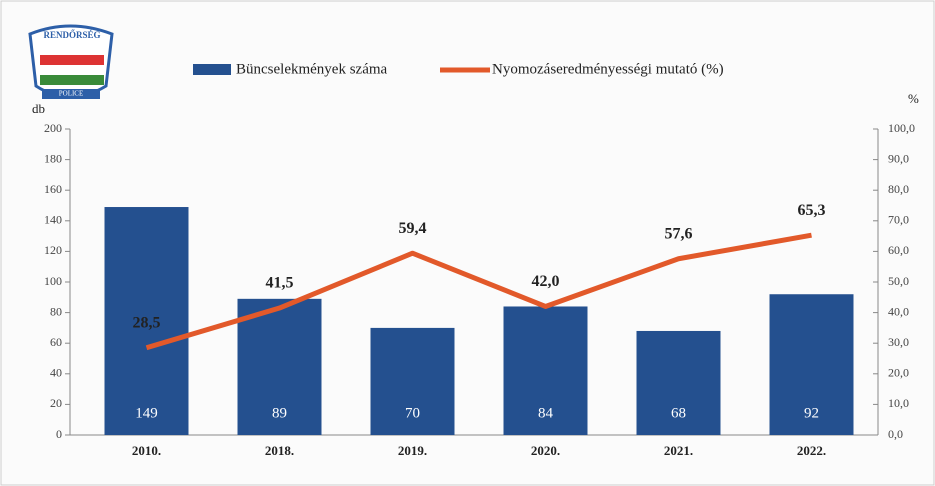  Describe the element at coordinates (146, 450) in the screenshot. I see `x-tick-label: 2010.` at that location.